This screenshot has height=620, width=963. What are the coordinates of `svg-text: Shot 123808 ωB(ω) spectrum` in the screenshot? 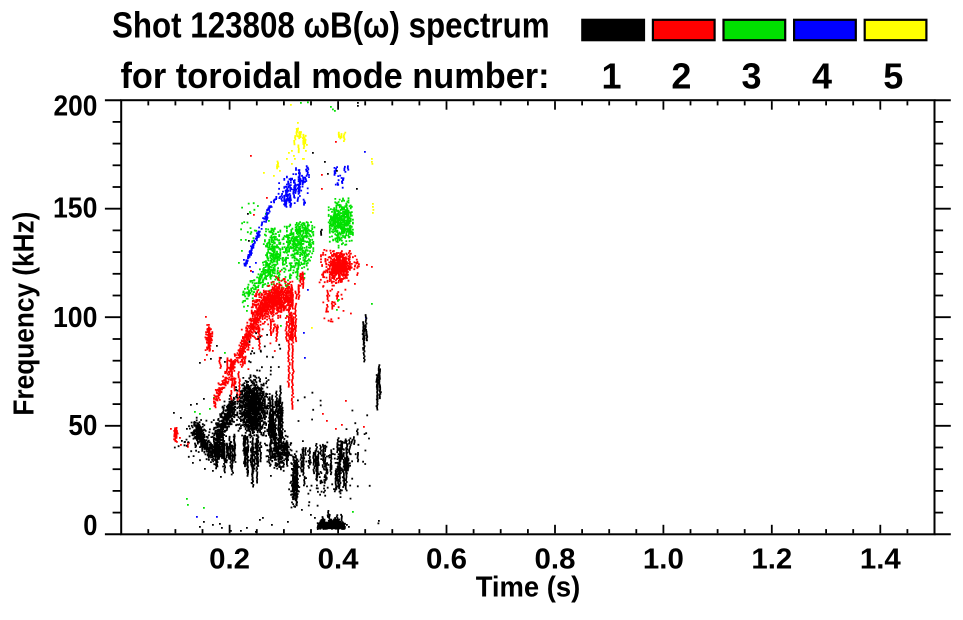 It's located at (331, 25).